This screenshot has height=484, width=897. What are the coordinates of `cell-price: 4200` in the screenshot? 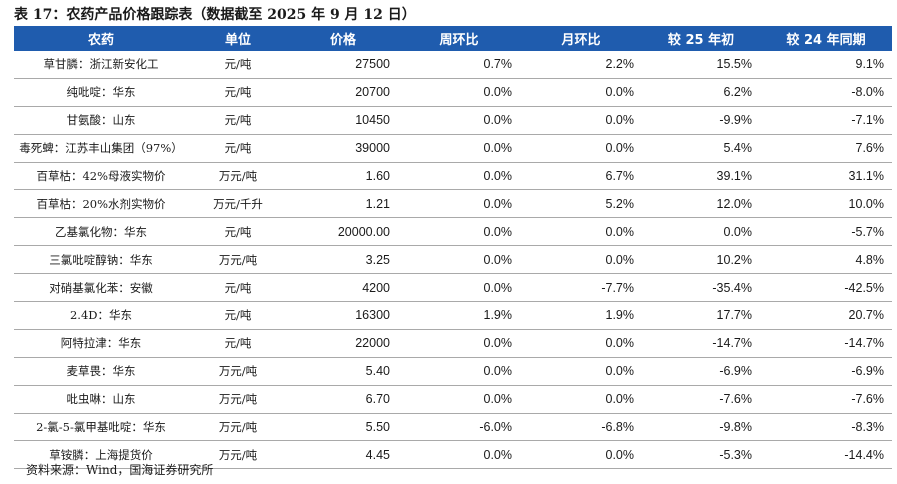 It's located at (343, 288).